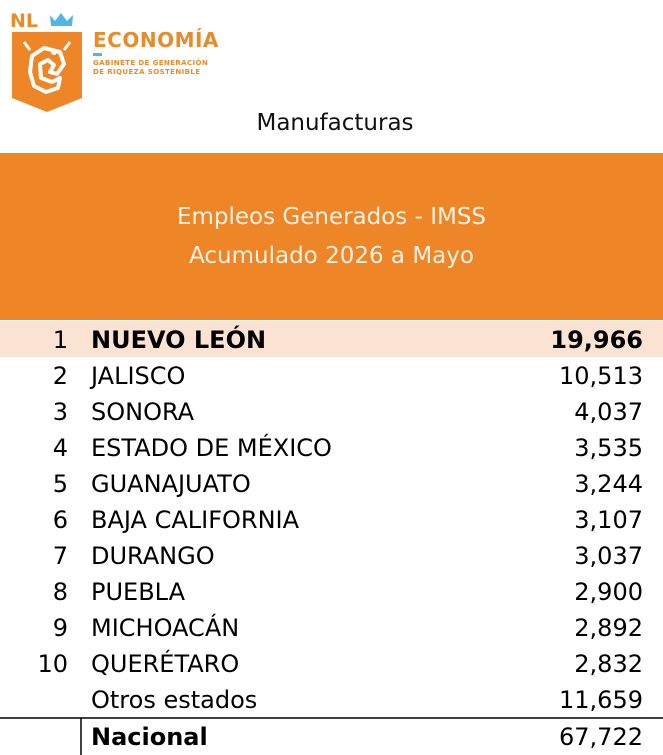 The image size is (663, 755). Describe the element at coordinates (178, 339) in the screenshot. I see `state-label: NUEVO LEÓN` at that location.